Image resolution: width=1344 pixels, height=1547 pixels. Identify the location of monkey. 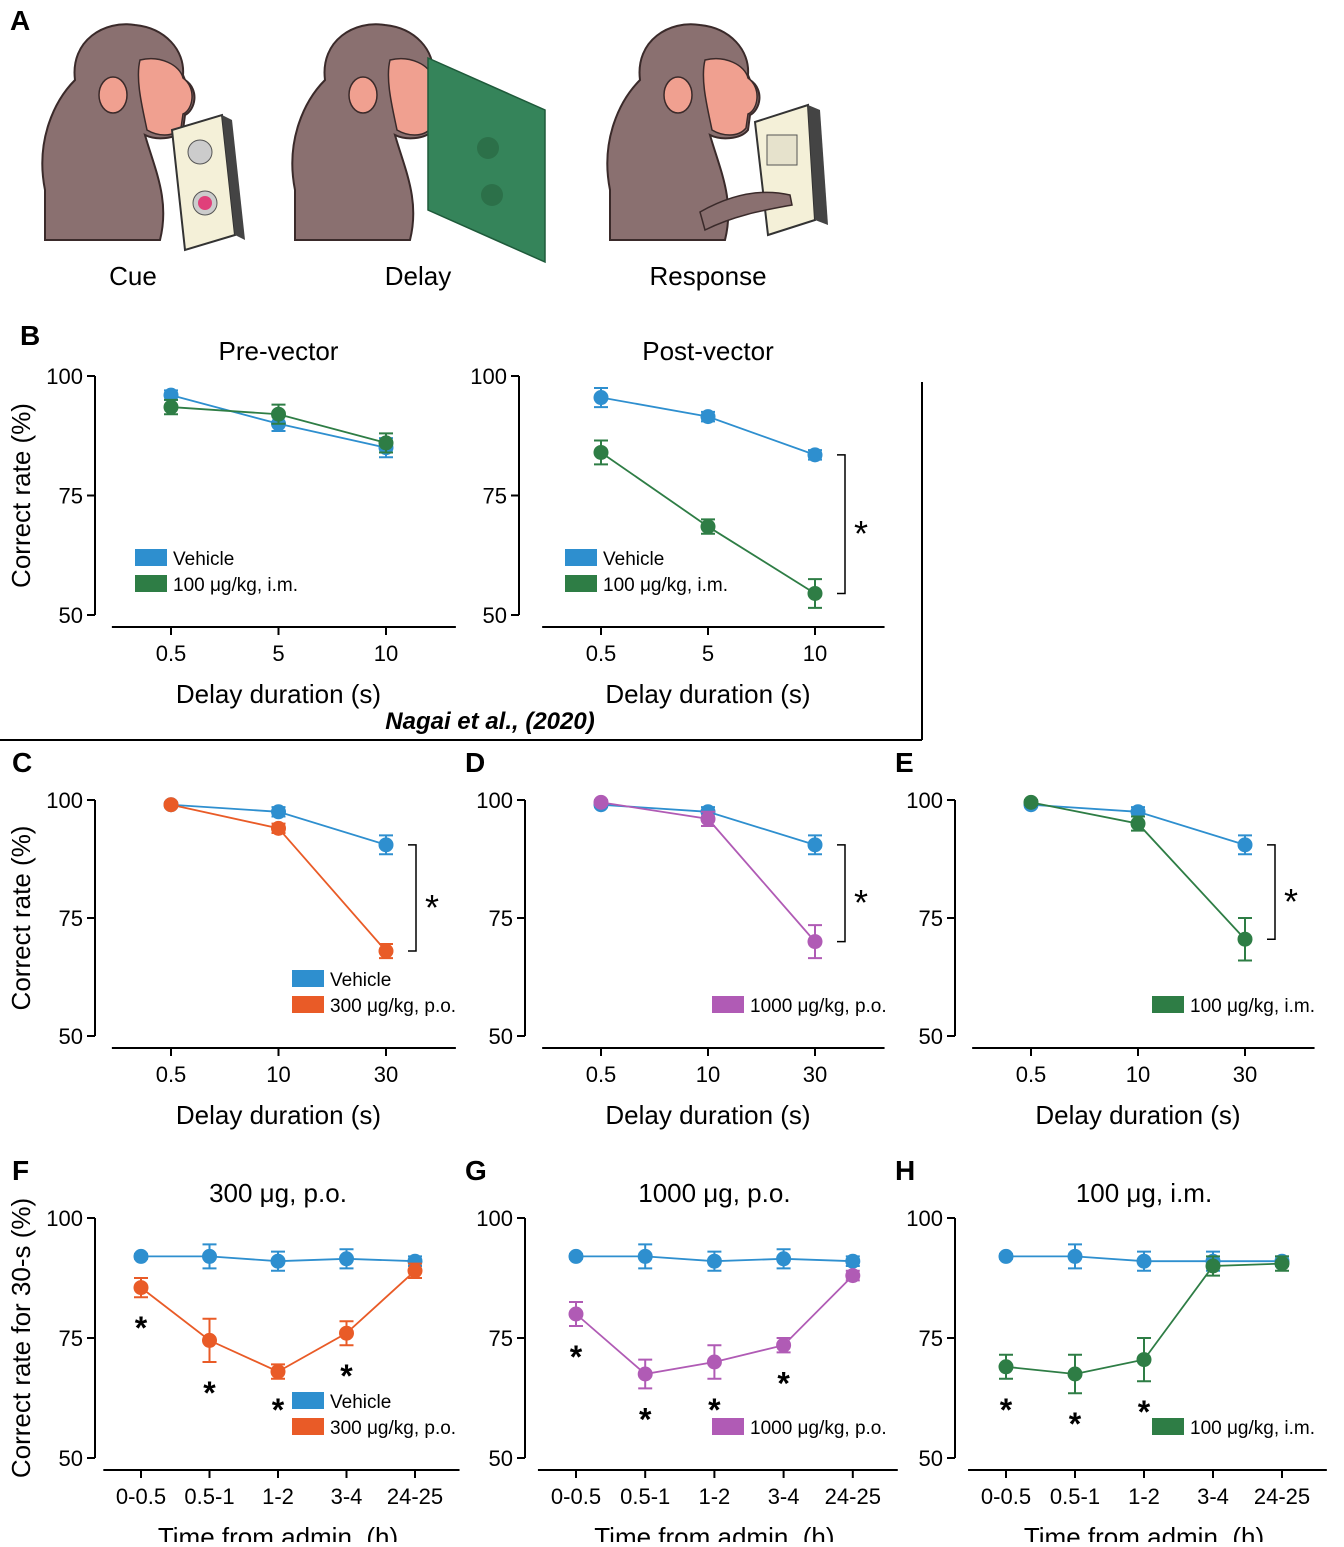
(368, 132).